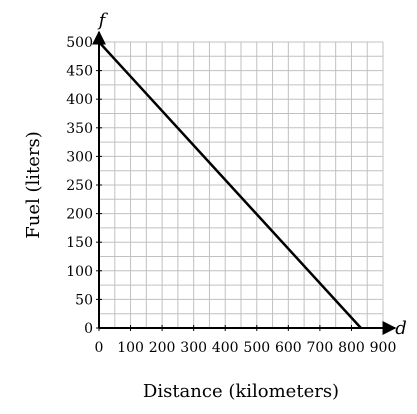 Image resolution: width=417 pixels, height=414 pixels. I want to click on y-tick-label: 200, so click(79, 215).